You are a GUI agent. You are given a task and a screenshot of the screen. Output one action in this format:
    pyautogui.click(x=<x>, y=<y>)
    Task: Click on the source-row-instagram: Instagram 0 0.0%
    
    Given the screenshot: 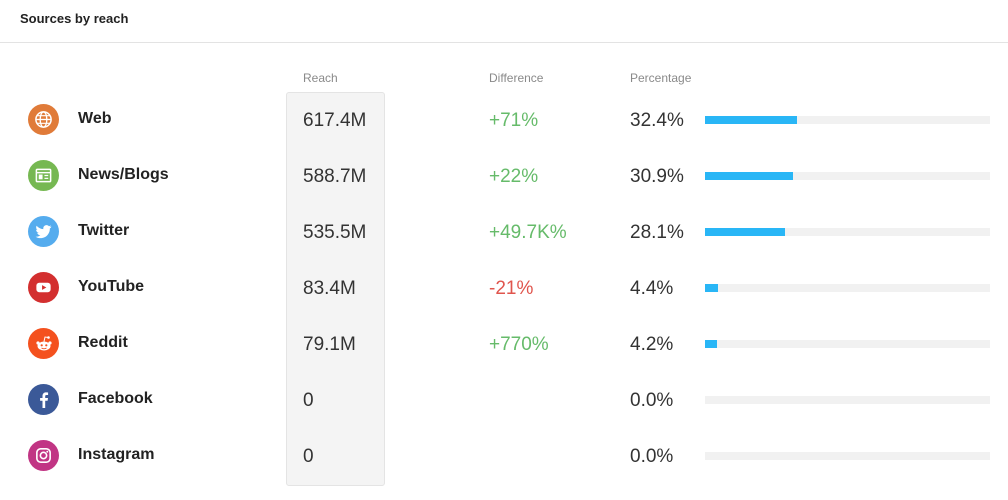 What is the action you would take?
    pyautogui.click(x=504, y=456)
    